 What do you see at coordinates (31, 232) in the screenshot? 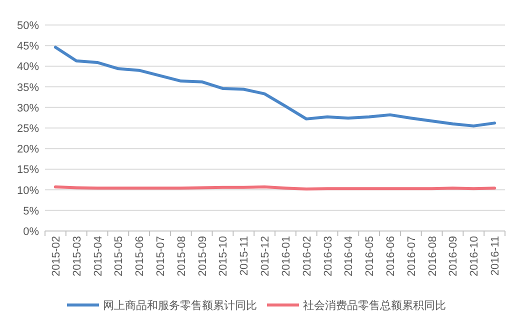
I see `y-tick-label: 0%` at bounding box center [31, 232].